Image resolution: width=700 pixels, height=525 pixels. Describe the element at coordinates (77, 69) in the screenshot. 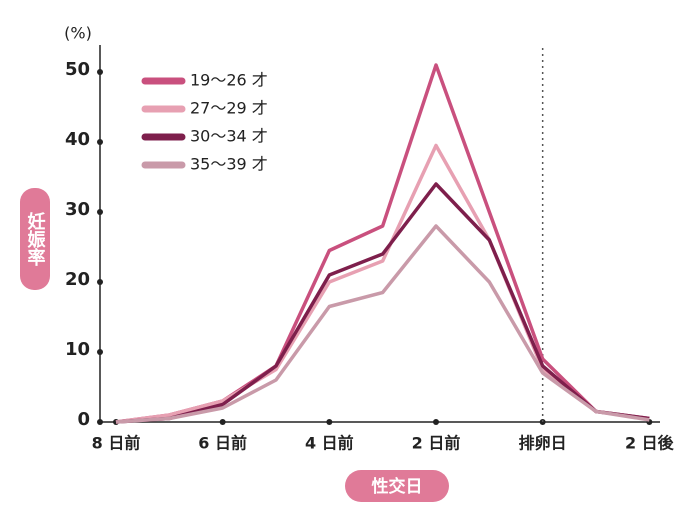

I see `y-tick-label: 50` at that location.